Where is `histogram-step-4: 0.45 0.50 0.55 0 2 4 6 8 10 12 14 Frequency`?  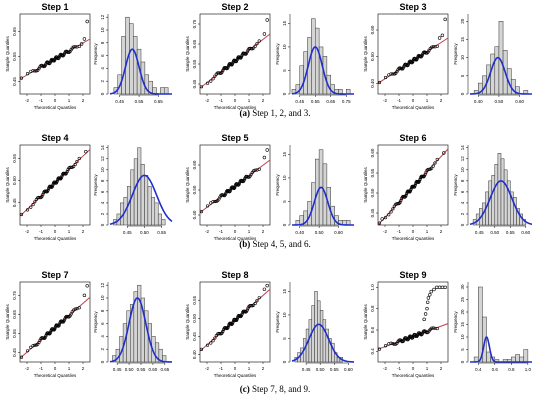
histogram-step-4: 0.45 0.50 0.55 0 2 4 6 8 10 12 14 Frequency is located at coordinates (133, 190).